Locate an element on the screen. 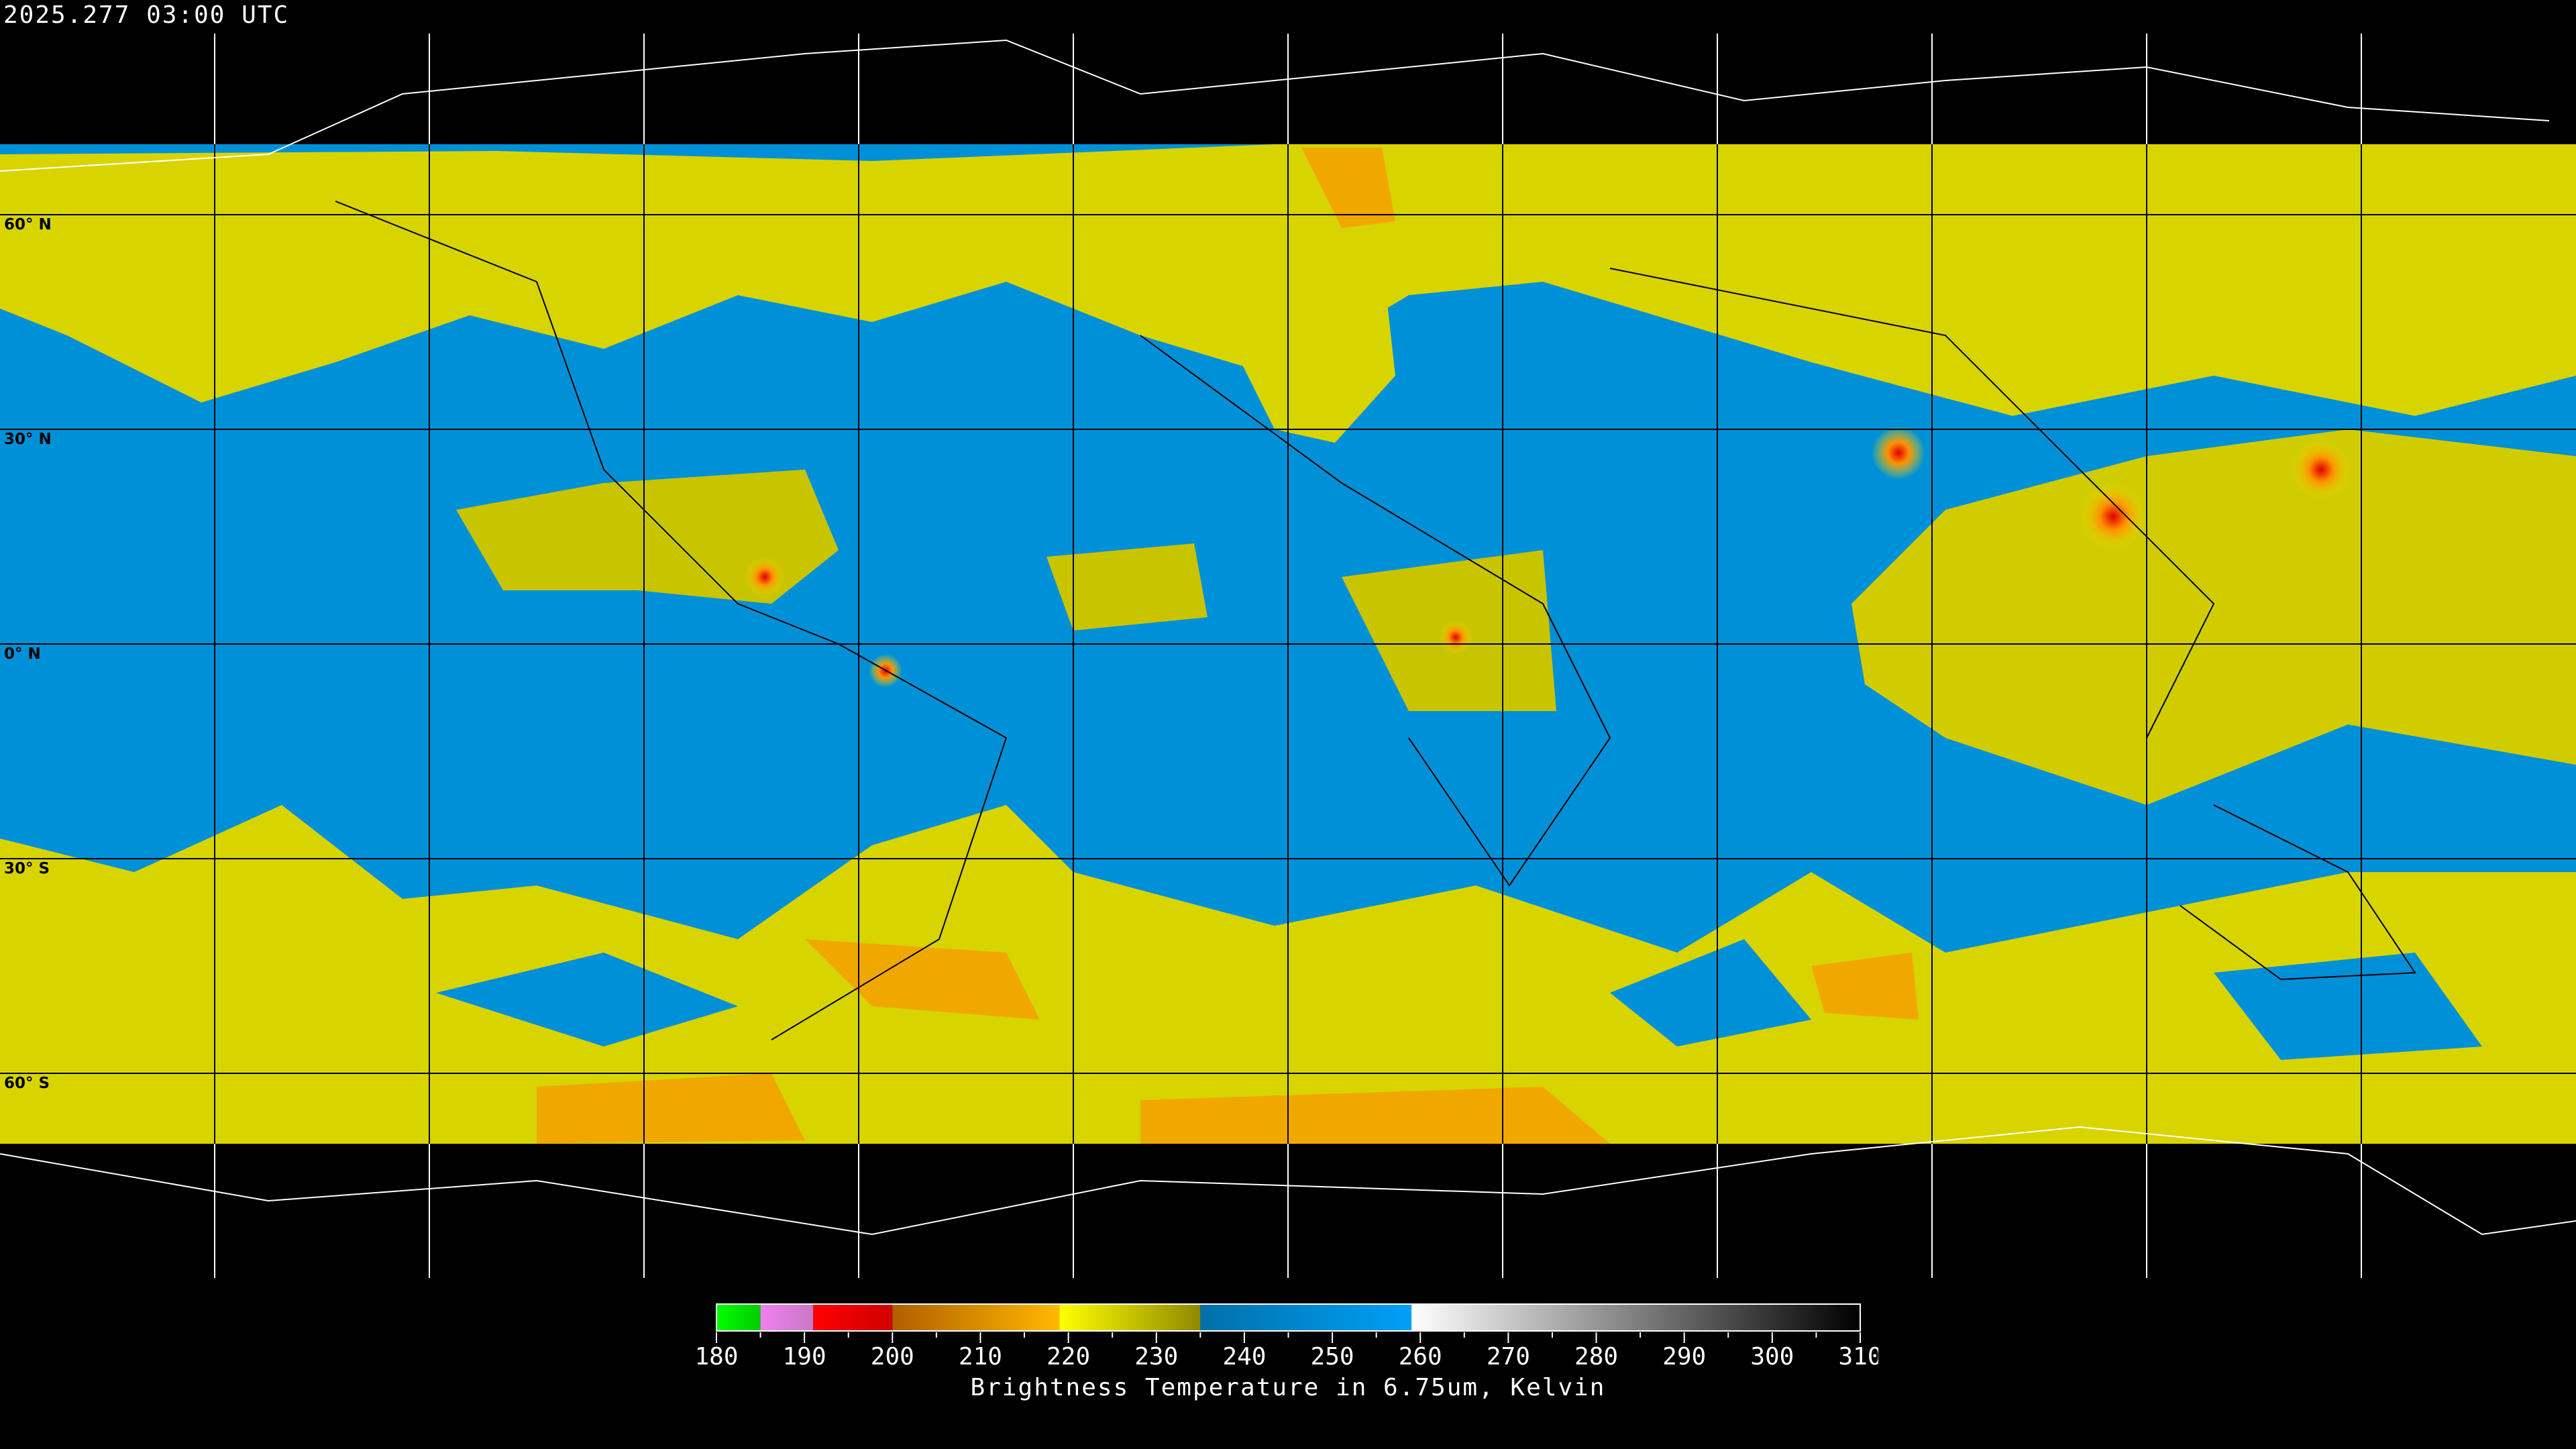 This screenshot has height=1449, width=2576. arctic-coastline is located at coordinates (1275, 105).